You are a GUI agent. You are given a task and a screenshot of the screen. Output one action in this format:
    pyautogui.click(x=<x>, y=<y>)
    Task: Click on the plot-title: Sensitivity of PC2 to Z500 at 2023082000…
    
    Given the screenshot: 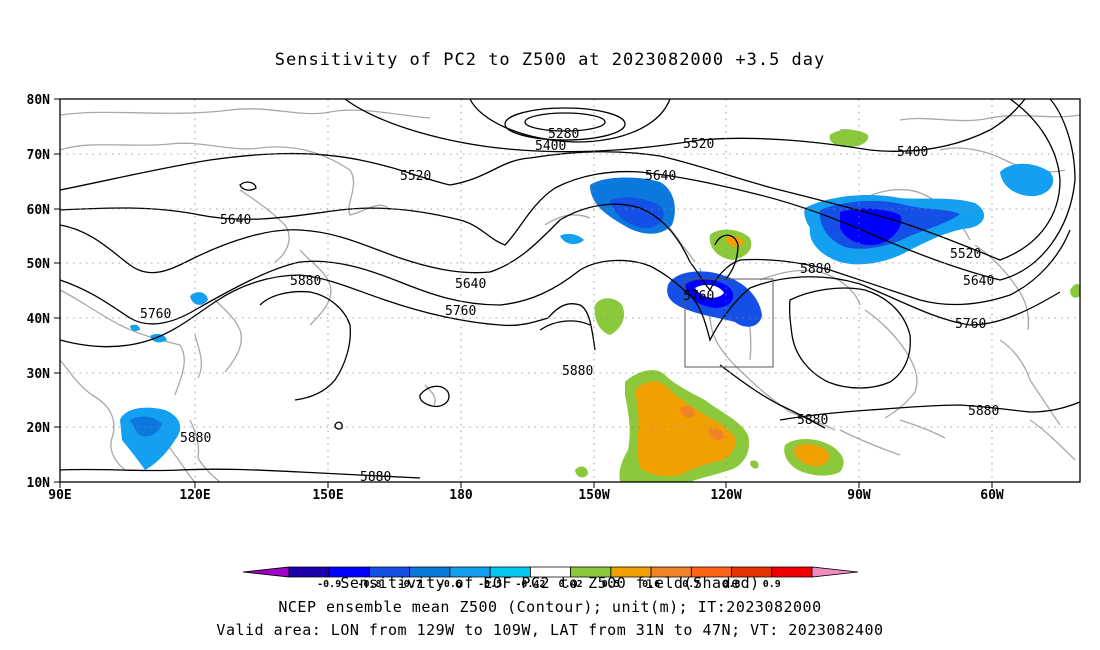 What is the action you would take?
    pyautogui.click(x=550, y=60)
    